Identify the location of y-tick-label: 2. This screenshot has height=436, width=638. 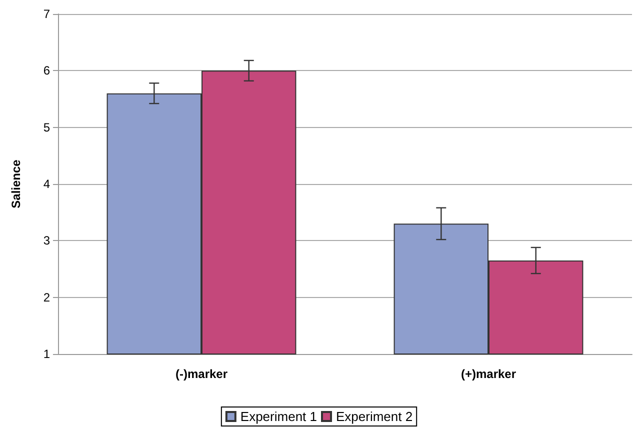
(46, 297).